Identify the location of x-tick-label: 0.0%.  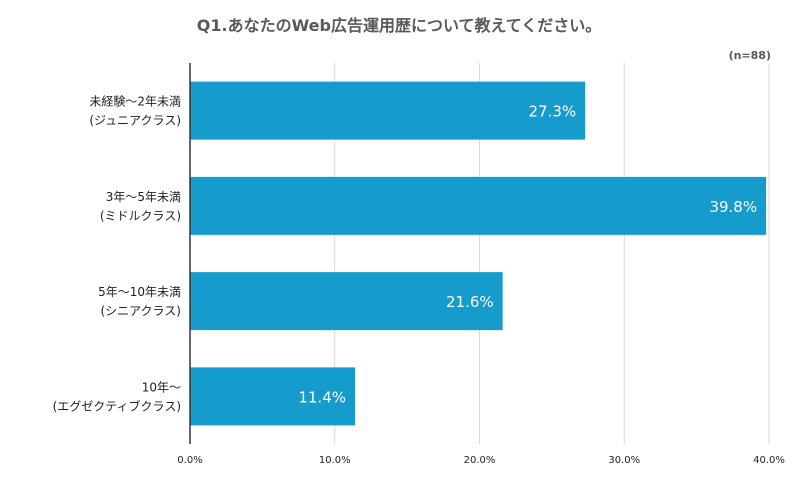
(189, 460).